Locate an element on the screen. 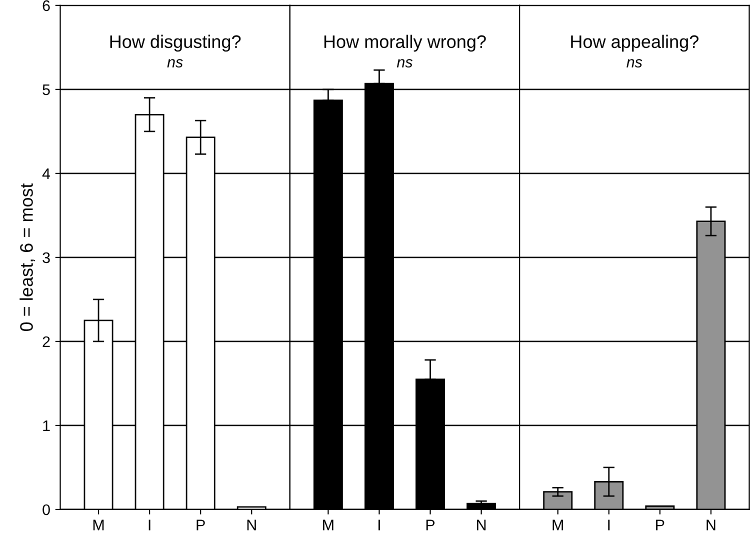 The width and height of the screenshot is (753, 542). text: How morally wrong? is located at coordinates (405, 43).